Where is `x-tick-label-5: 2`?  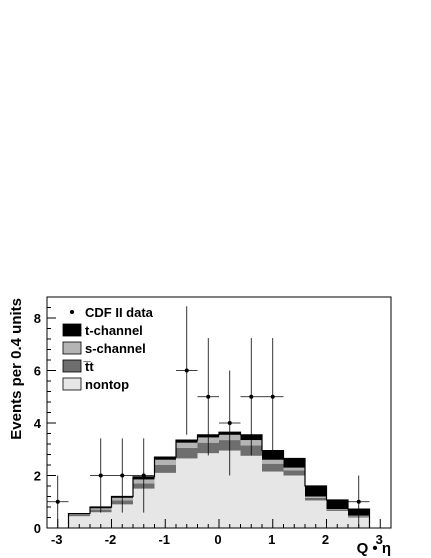
x-tick-label-5: 2 is located at coordinates (325, 539).